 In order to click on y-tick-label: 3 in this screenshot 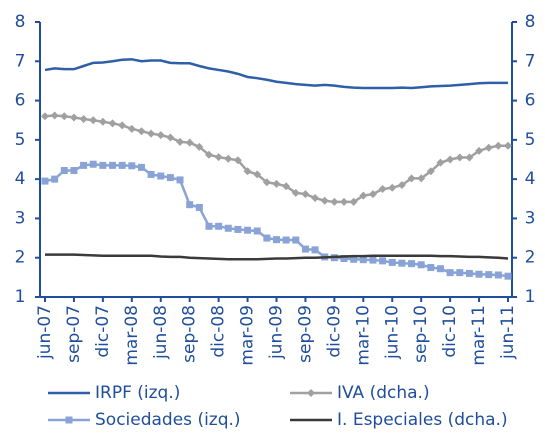, I will do `click(20, 218)`.